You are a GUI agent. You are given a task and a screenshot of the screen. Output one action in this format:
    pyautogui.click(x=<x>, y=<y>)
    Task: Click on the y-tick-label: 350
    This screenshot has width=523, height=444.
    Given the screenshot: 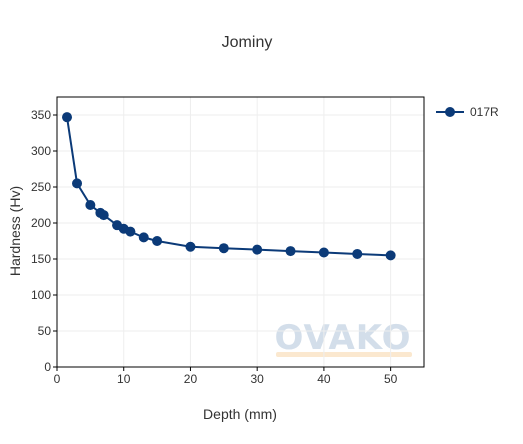 What is the action you would take?
    pyautogui.click(x=41, y=115)
    